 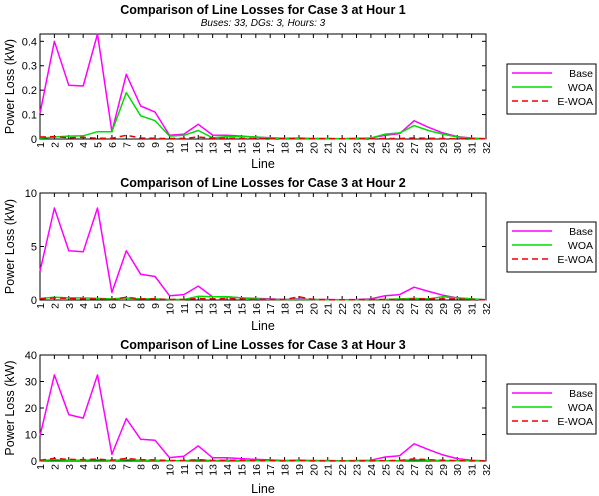 What do you see at coordinates (29, 116) in the screenshot?
I see `y-tick-label: 0.1` at bounding box center [29, 116].